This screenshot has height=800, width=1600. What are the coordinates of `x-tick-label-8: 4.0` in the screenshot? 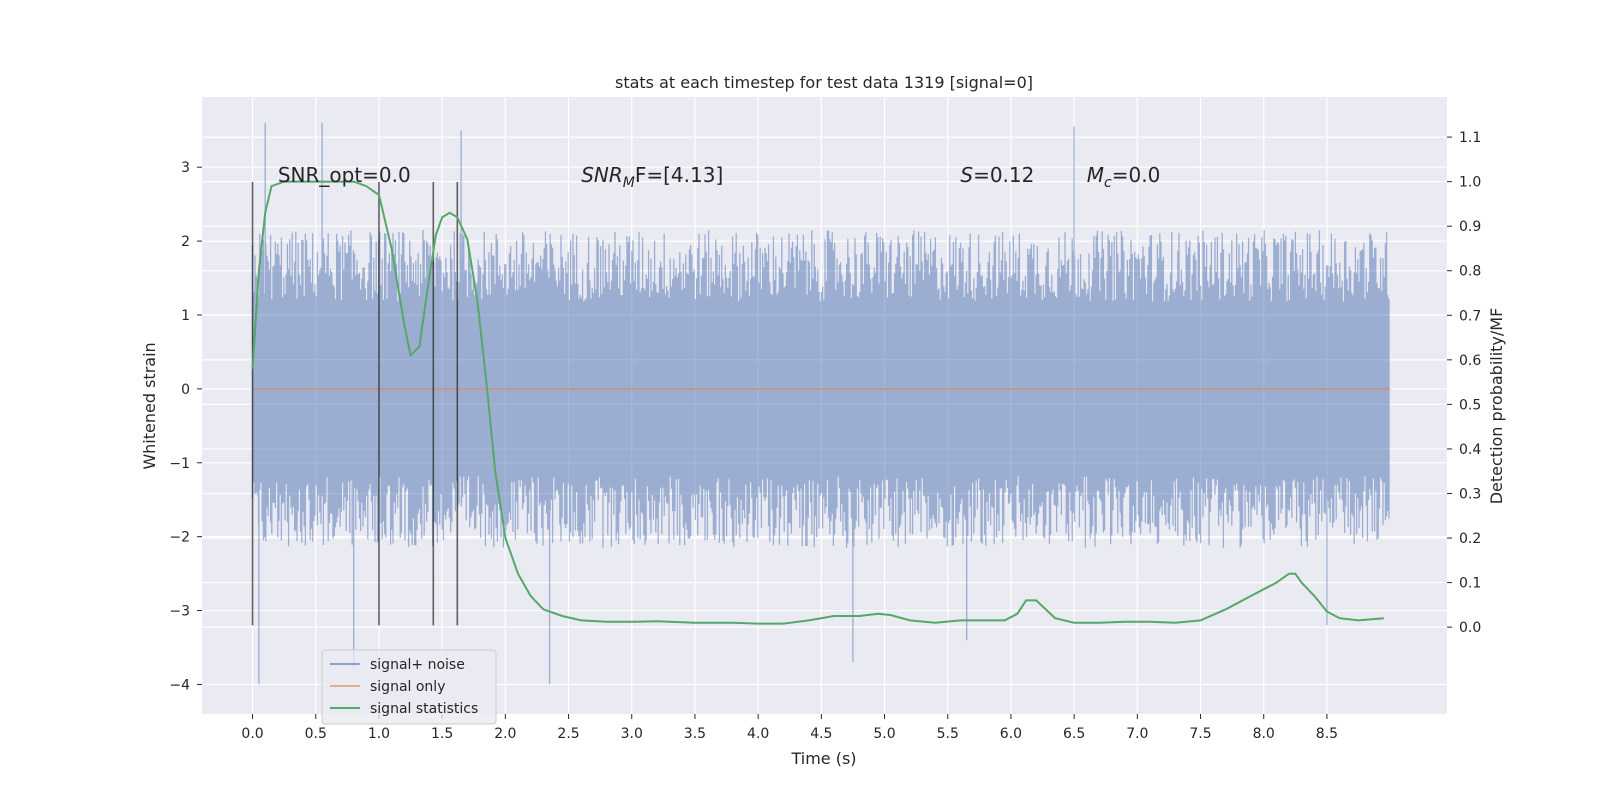 It's located at (758, 734).